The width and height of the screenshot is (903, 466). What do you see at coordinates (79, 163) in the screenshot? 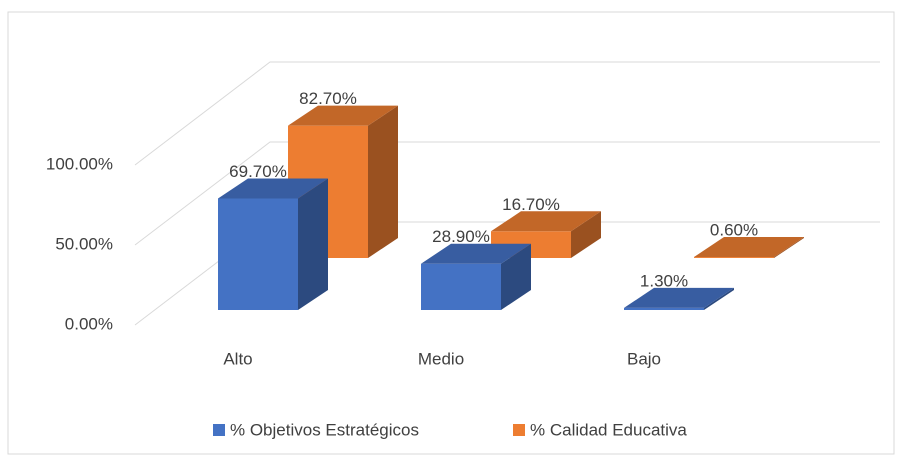
I see `y-tick-label: 100.00%` at bounding box center [79, 163].